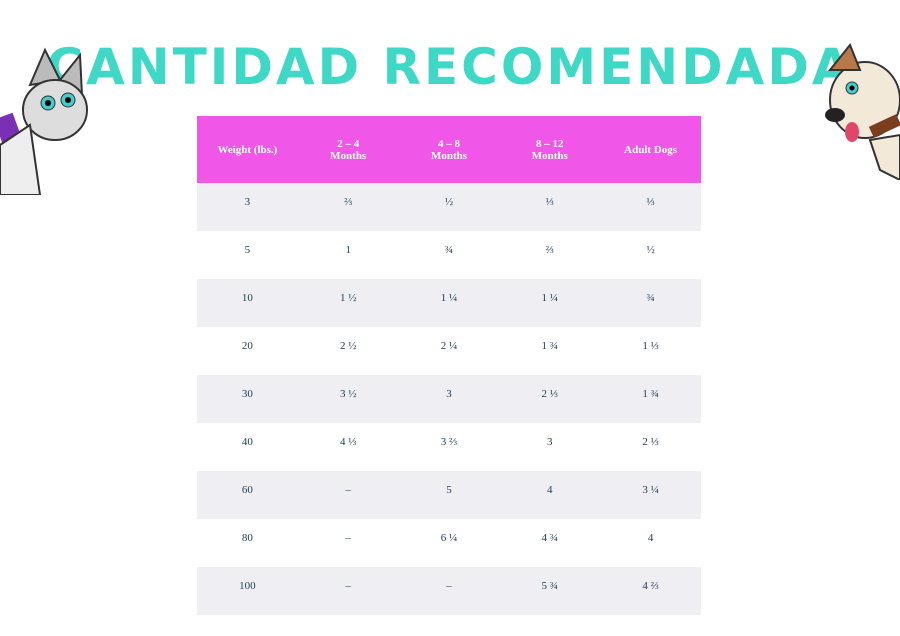 The width and height of the screenshot is (900, 636). I want to click on column-header: 8 – 12 Months, so click(550, 149).